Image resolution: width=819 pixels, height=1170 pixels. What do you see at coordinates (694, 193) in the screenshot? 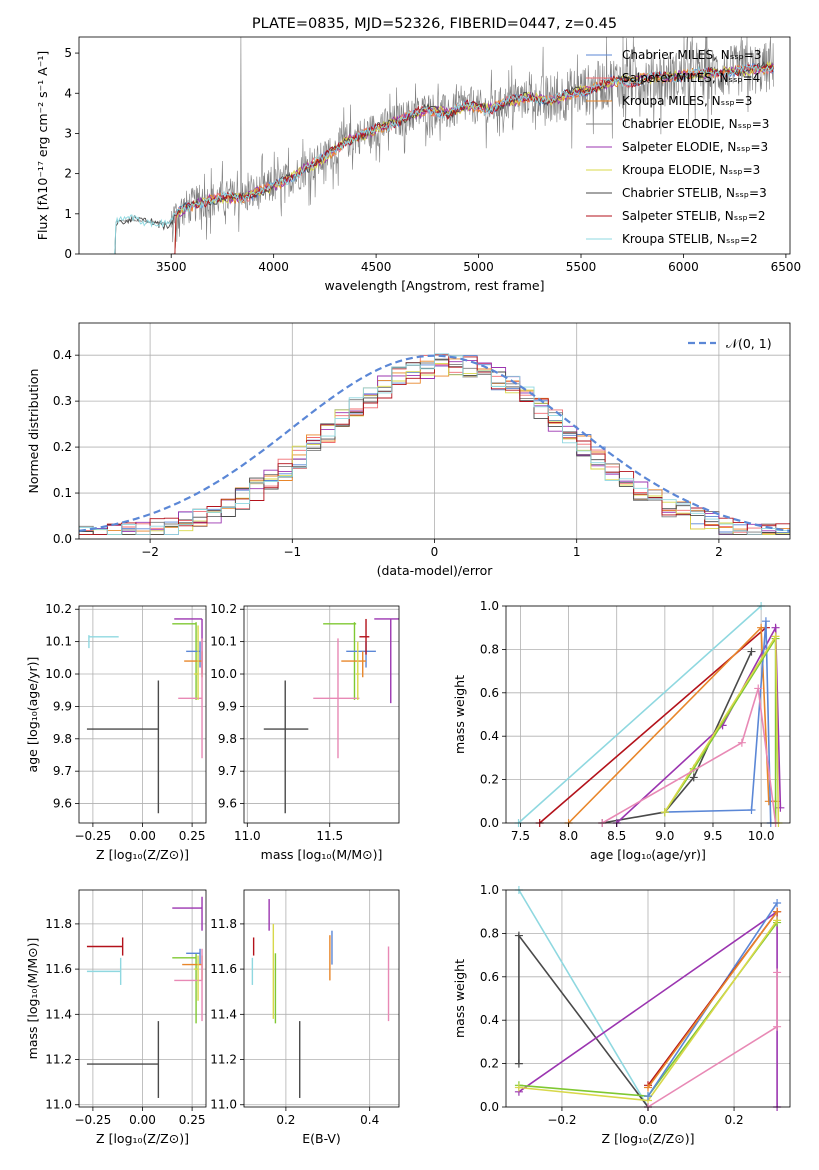
I see `legend-label: Chabrier STELIB, Nₛₛₚ=3` at bounding box center [694, 193].